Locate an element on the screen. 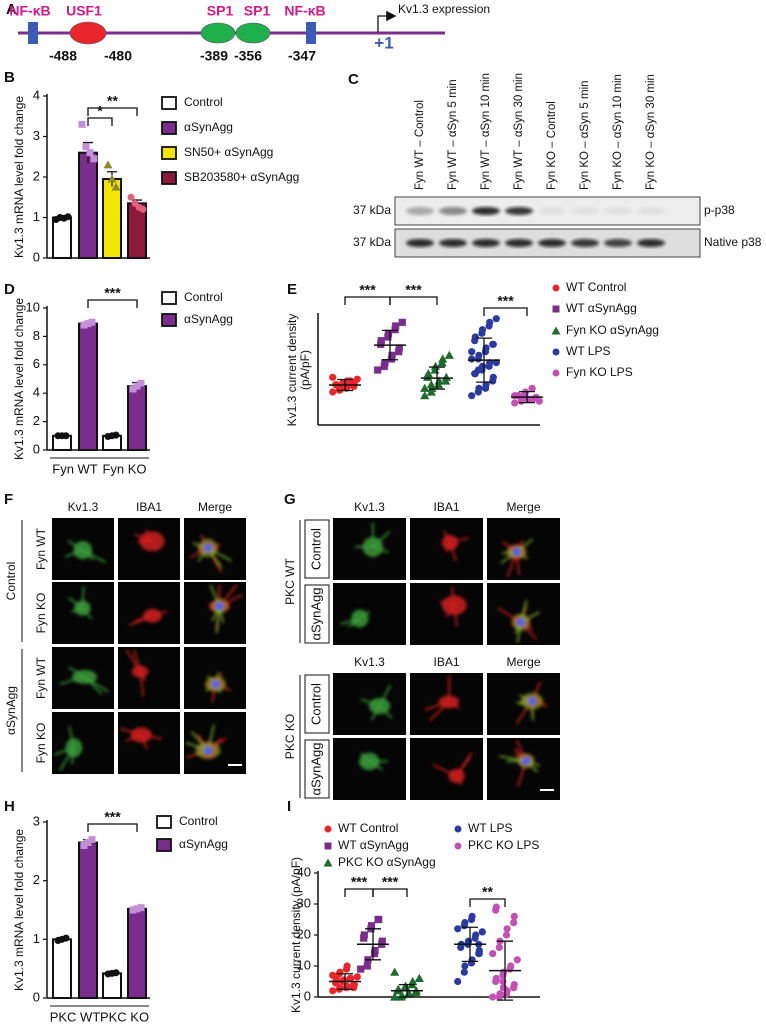 The width and height of the screenshot is (766, 1030). panel-label: G is located at coordinates (290, 499).